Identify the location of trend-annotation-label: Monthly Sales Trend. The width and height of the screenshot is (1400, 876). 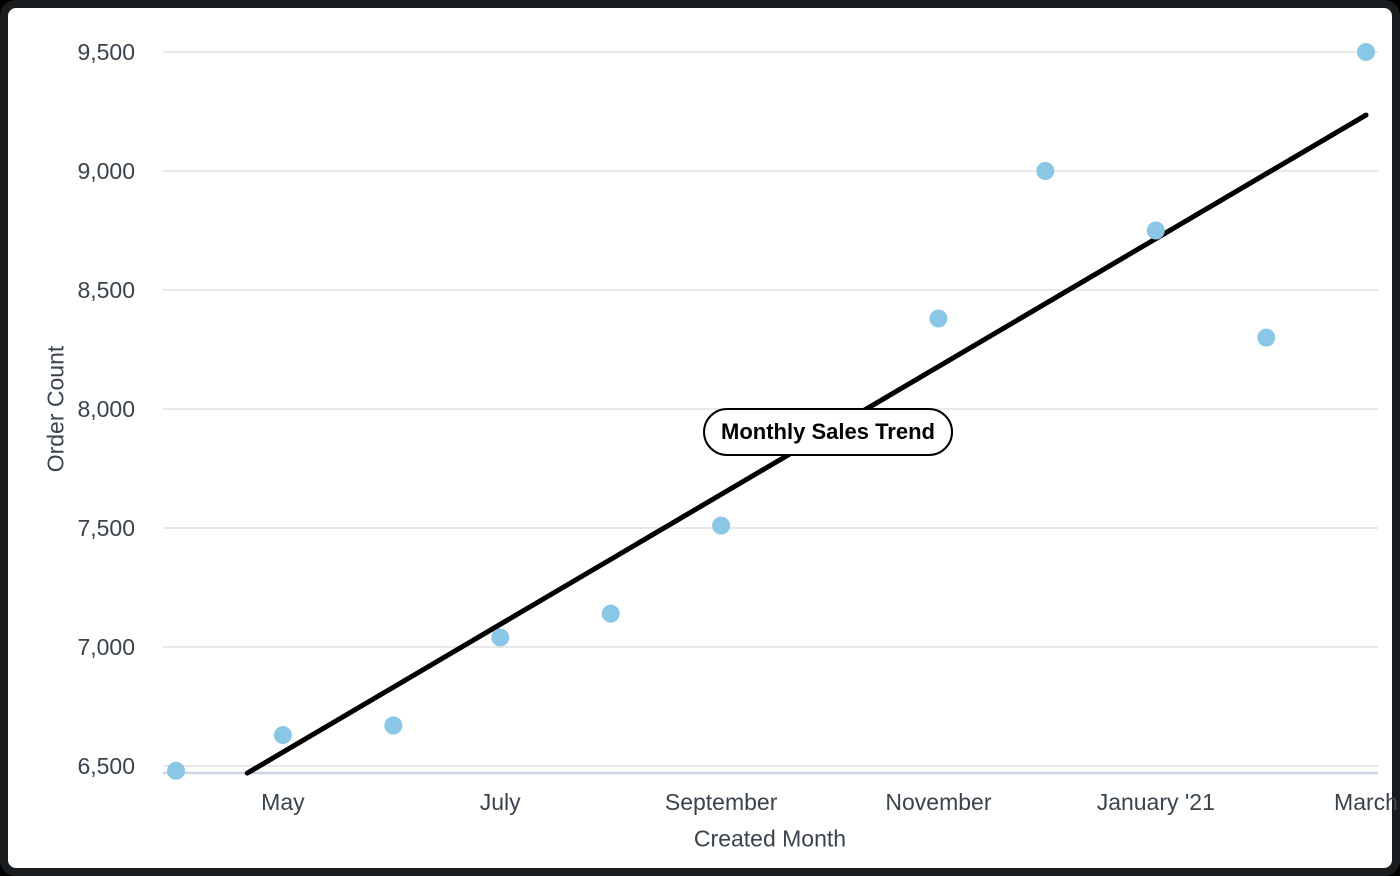
(828, 432).